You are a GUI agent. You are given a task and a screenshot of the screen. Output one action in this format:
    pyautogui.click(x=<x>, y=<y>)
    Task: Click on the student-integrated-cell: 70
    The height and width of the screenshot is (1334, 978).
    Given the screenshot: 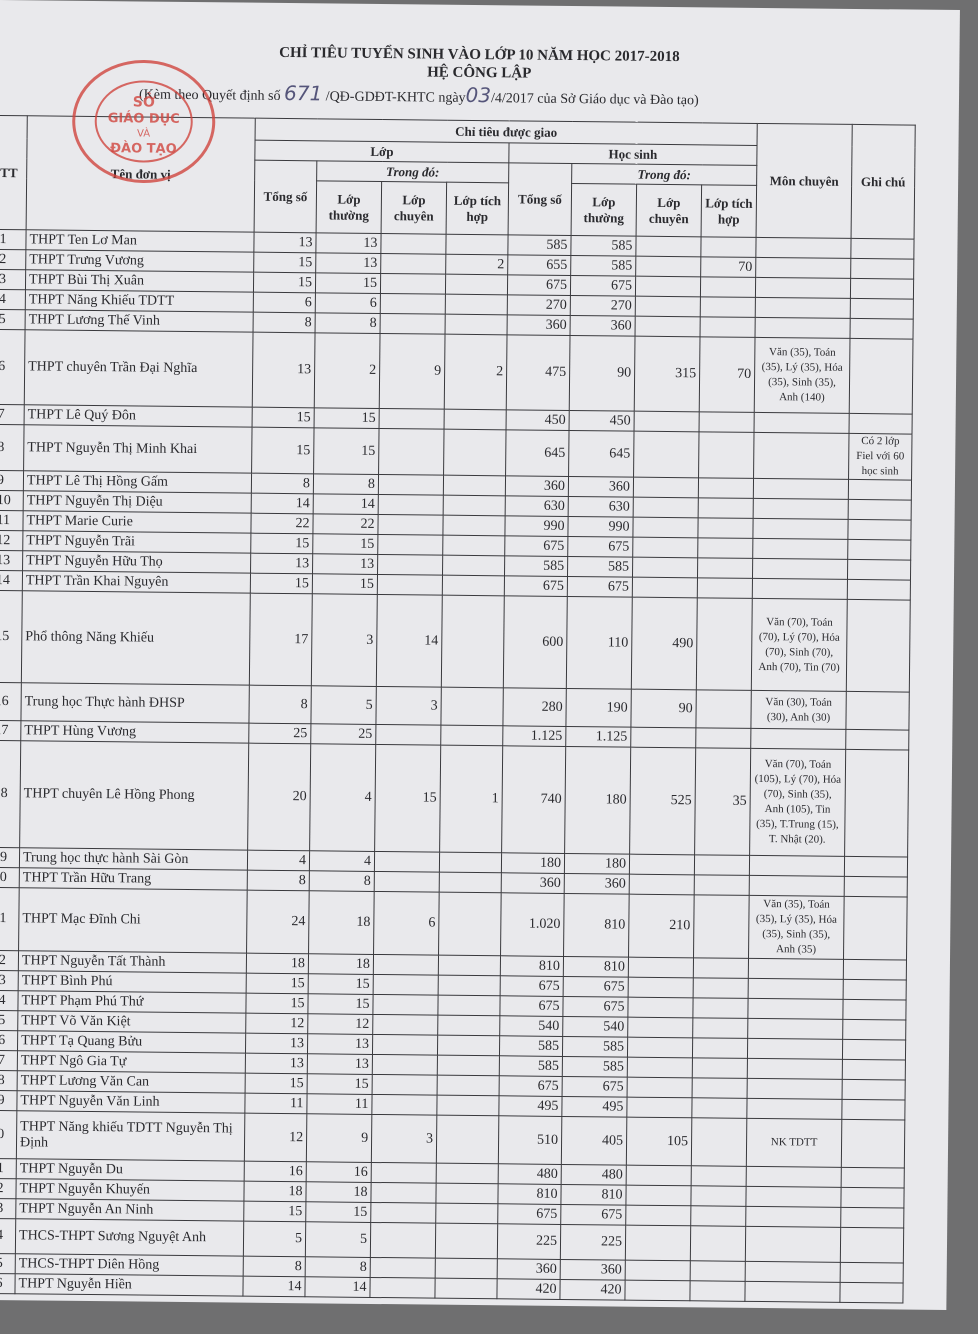 What is the action you would take?
    pyautogui.click(x=728, y=267)
    